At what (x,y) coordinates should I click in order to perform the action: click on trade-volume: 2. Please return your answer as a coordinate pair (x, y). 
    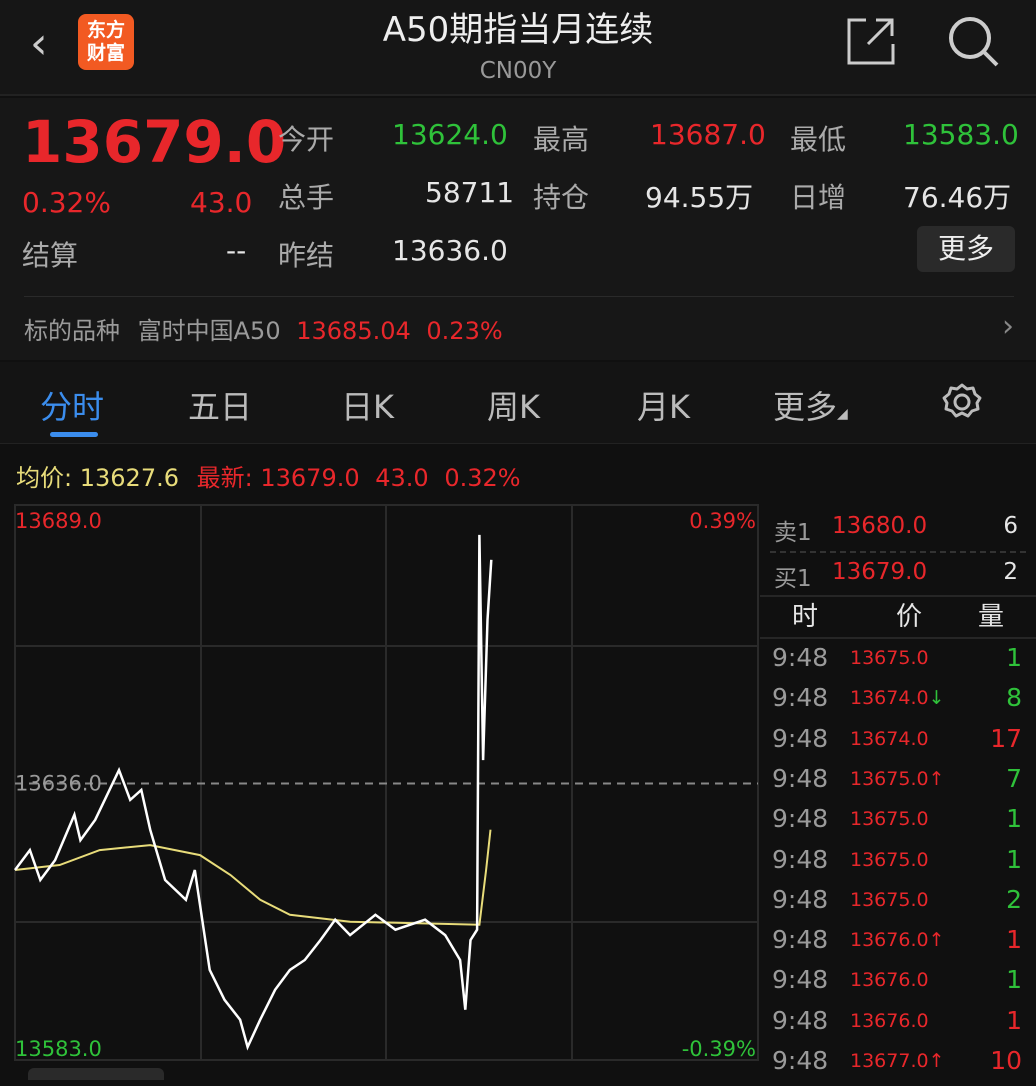
    Looking at the image, I should click on (1014, 899).